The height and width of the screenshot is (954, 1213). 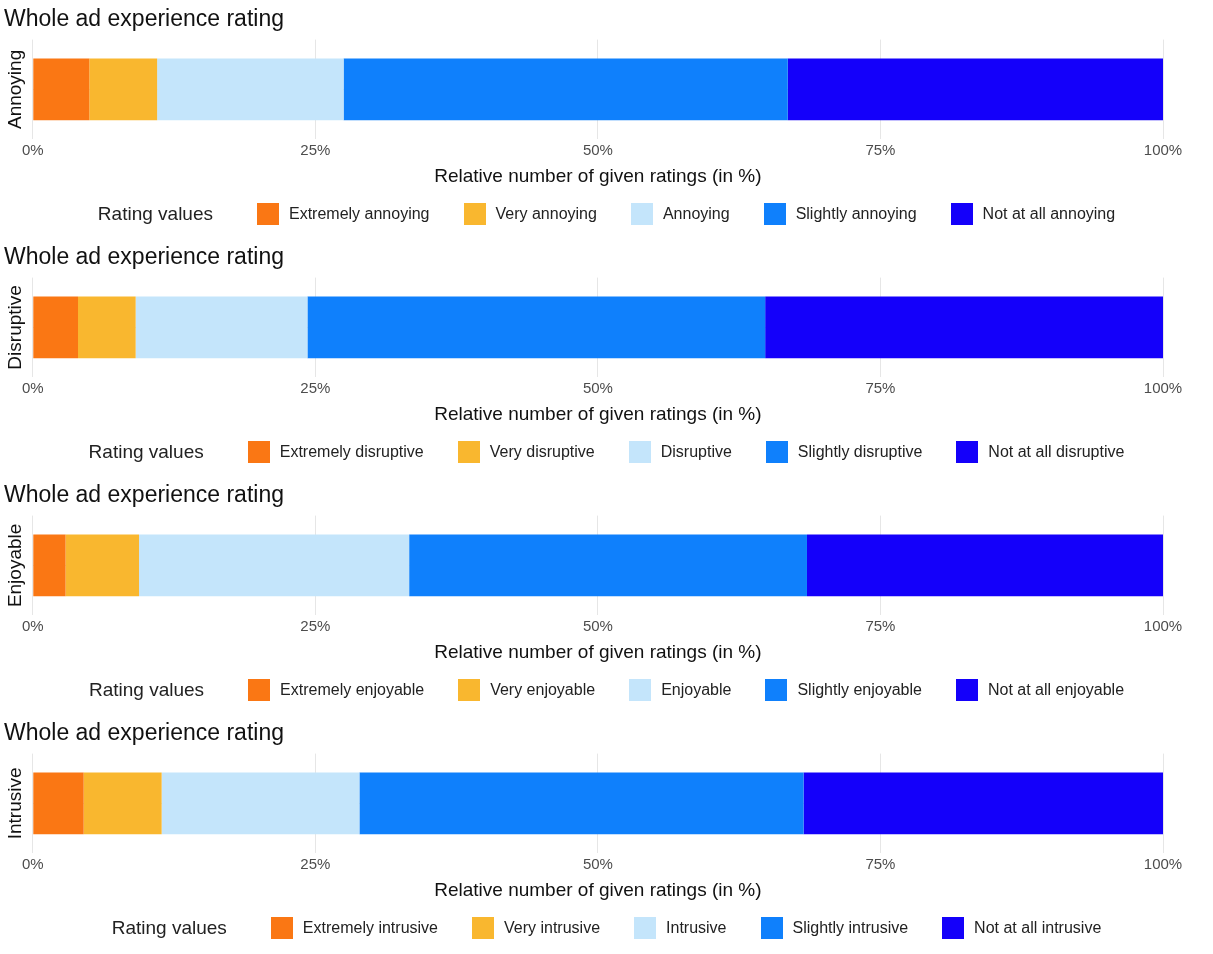 What do you see at coordinates (546, 214) in the screenshot?
I see `legend-label: Very annoying` at bounding box center [546, 214].